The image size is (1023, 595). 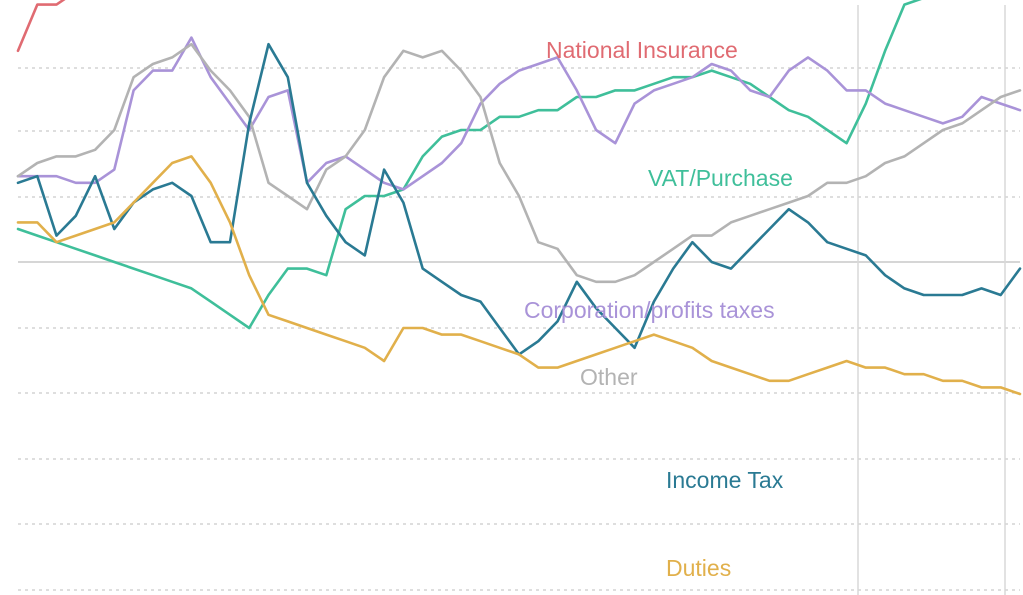 I want to click on label-vat-purchase: VAT/Purchase, so click(x=720, y=178).